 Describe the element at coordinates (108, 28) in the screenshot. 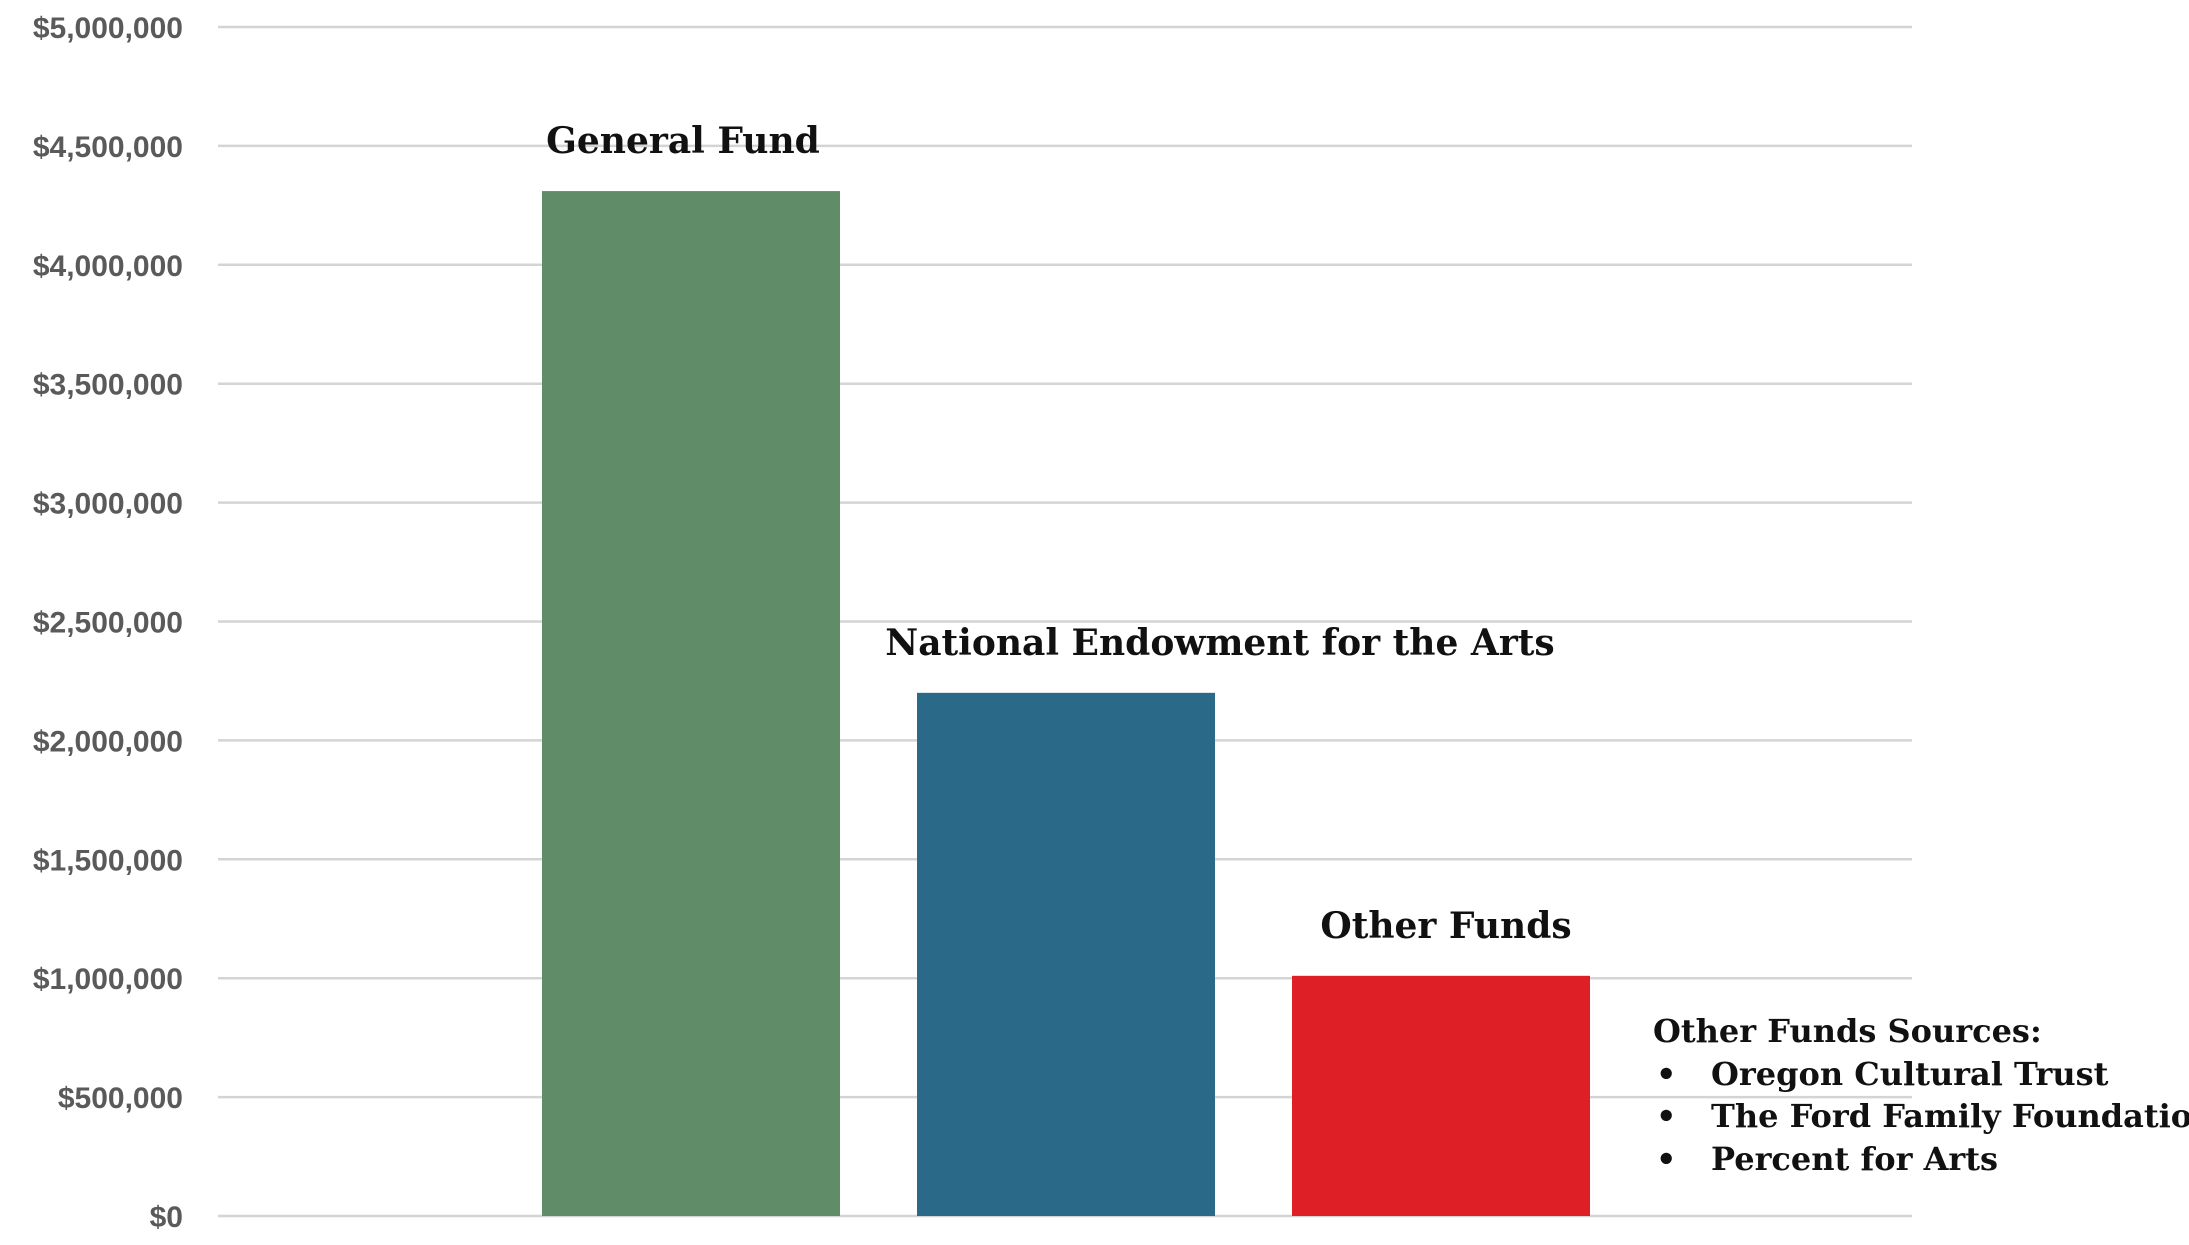

I see `y-tick-label: $5,000,000` at that location.